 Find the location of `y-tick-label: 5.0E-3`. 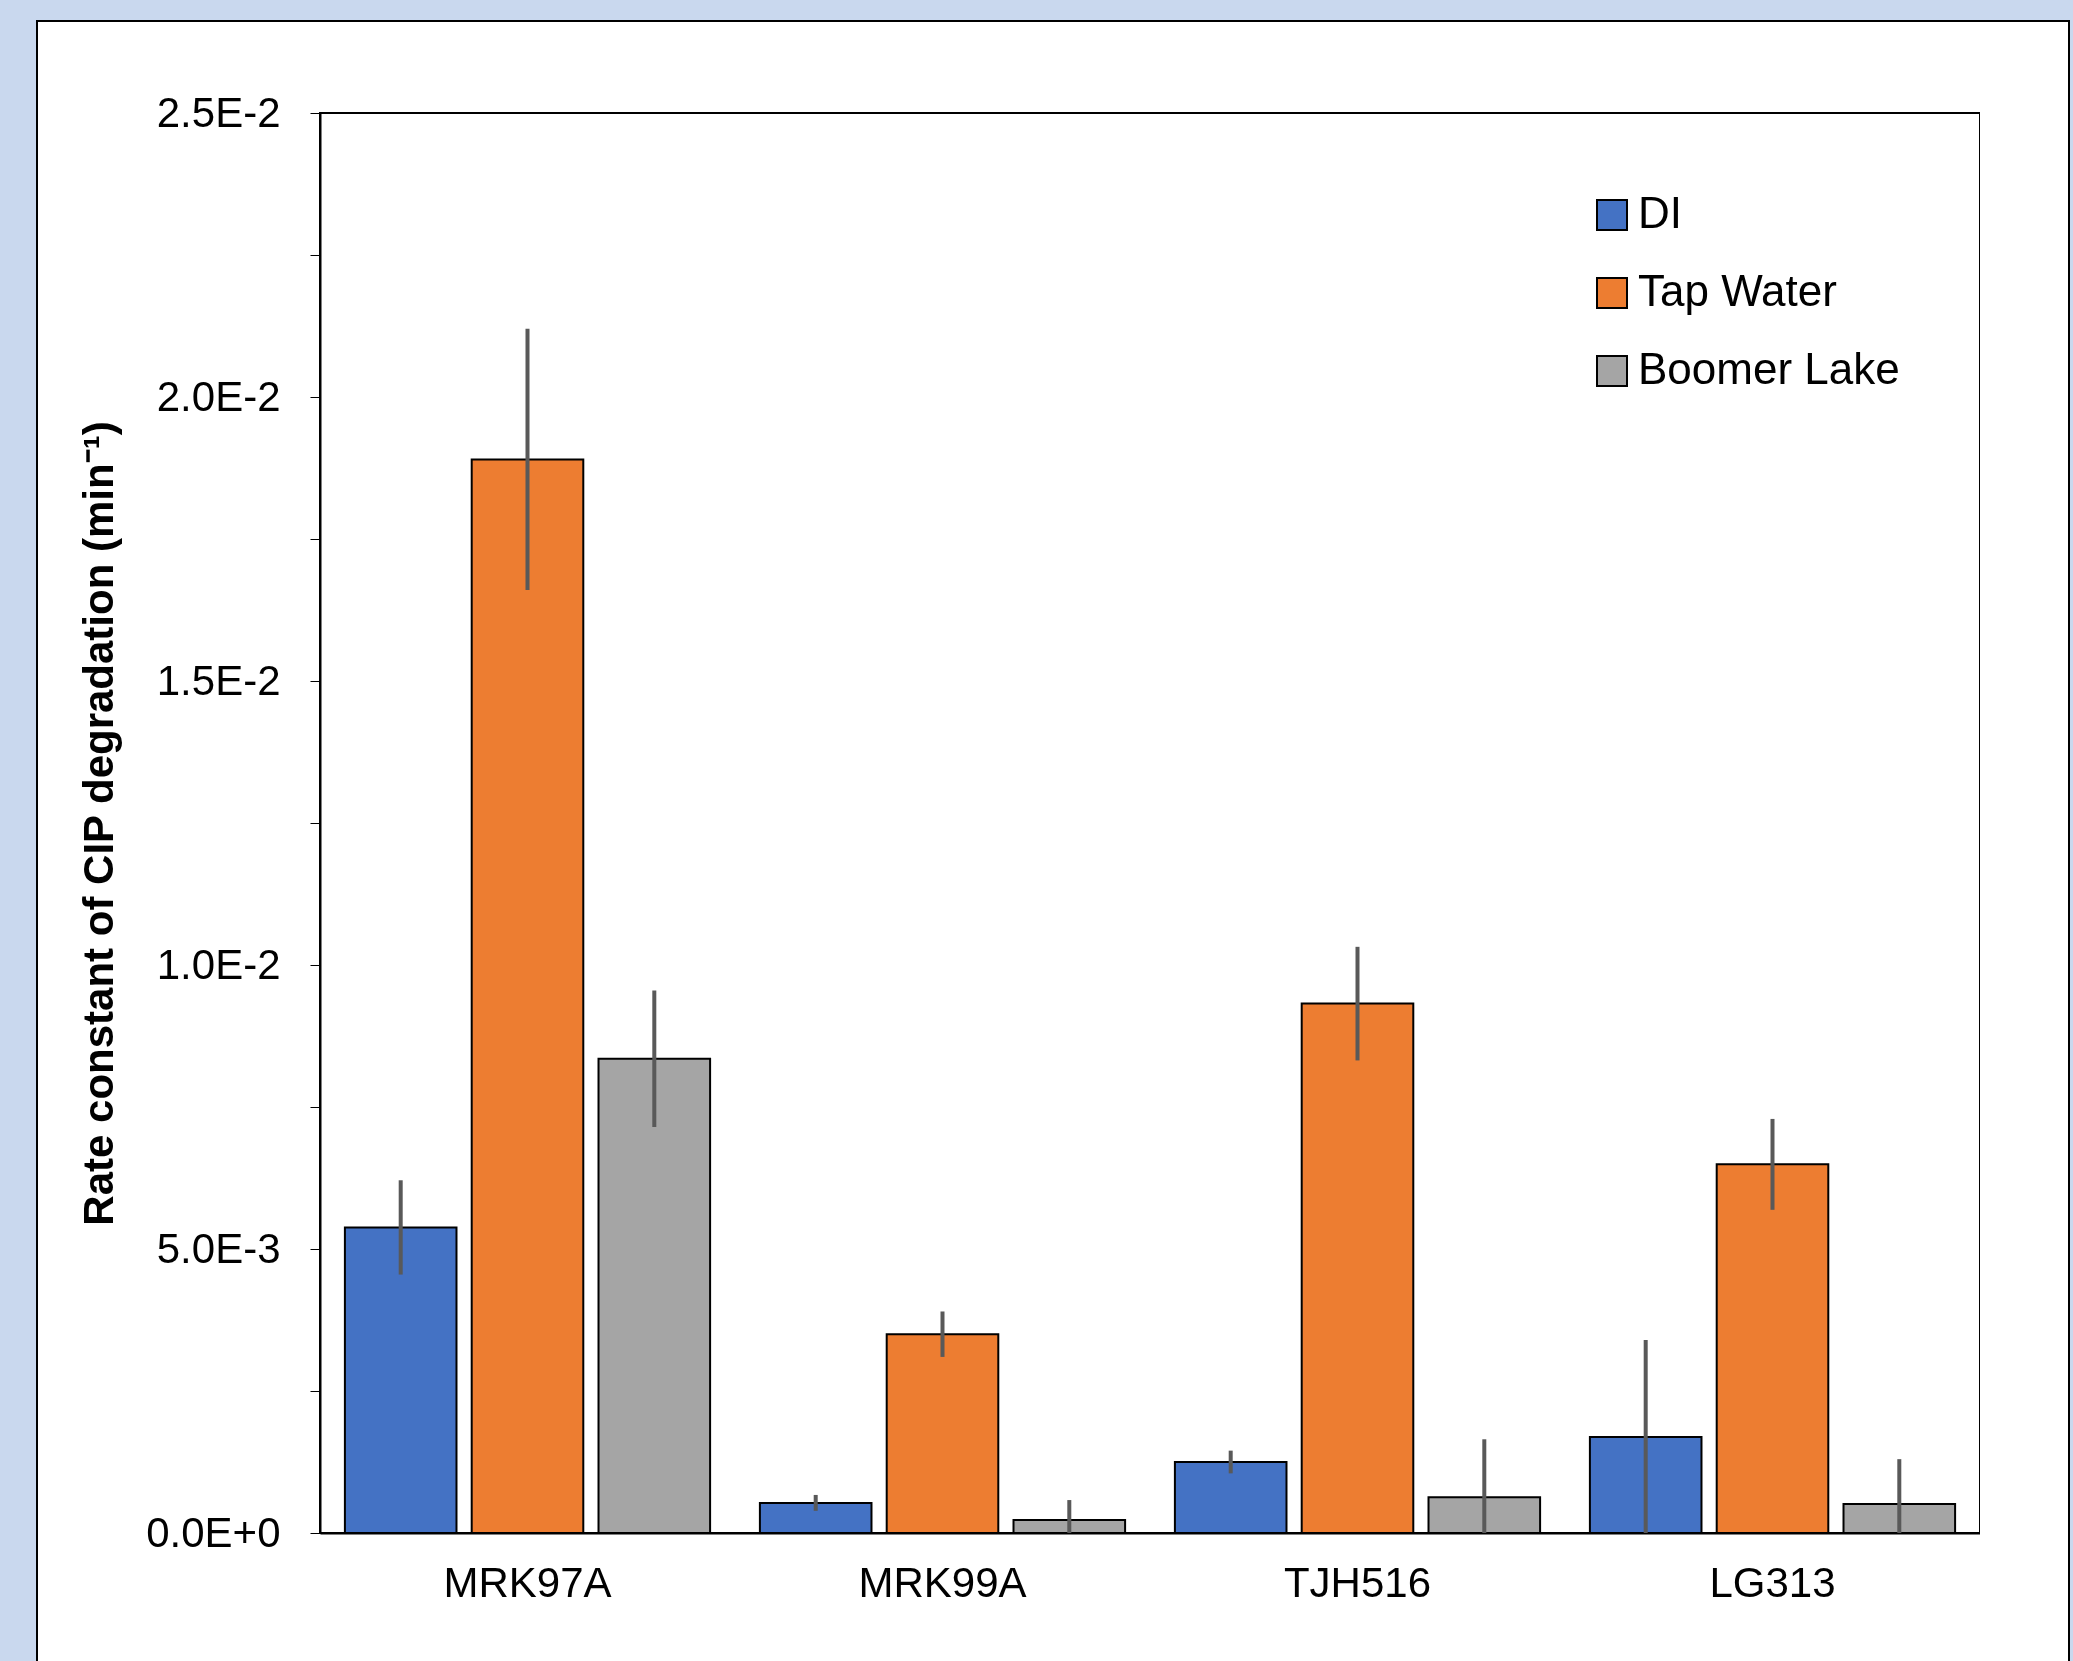

y-tick-label: 5.0E-3 is located at coordinates (218, 1248).